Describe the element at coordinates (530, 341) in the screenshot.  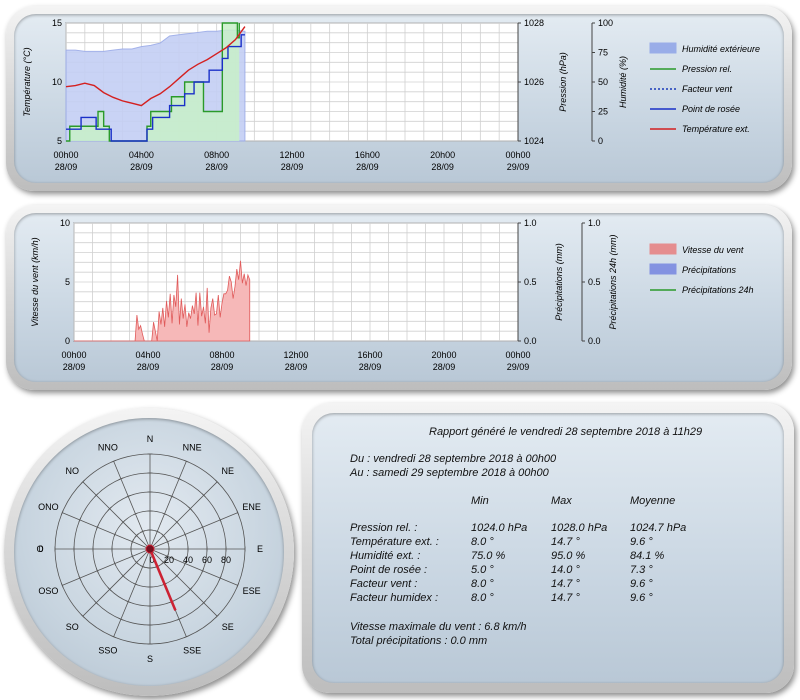
I see `y-tick-label-right1: 0.0` at that location.